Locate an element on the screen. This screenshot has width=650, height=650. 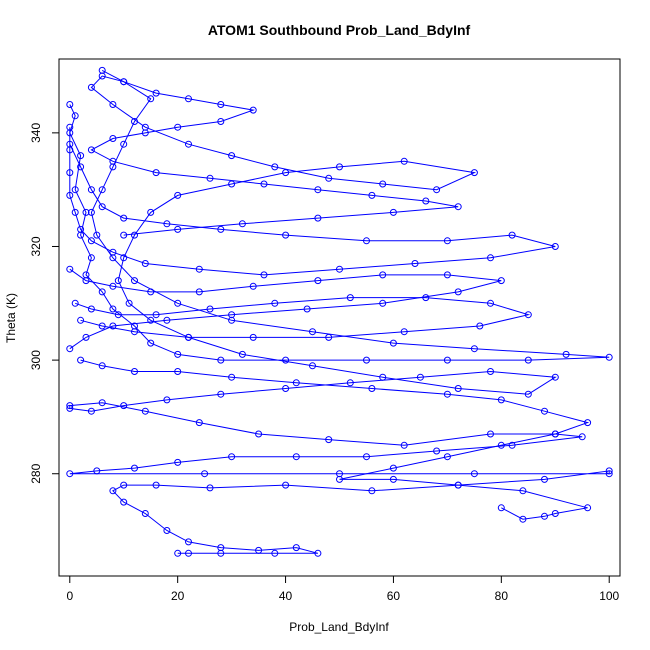
y-tick-label: 320 is located at coordinates (36, 246).